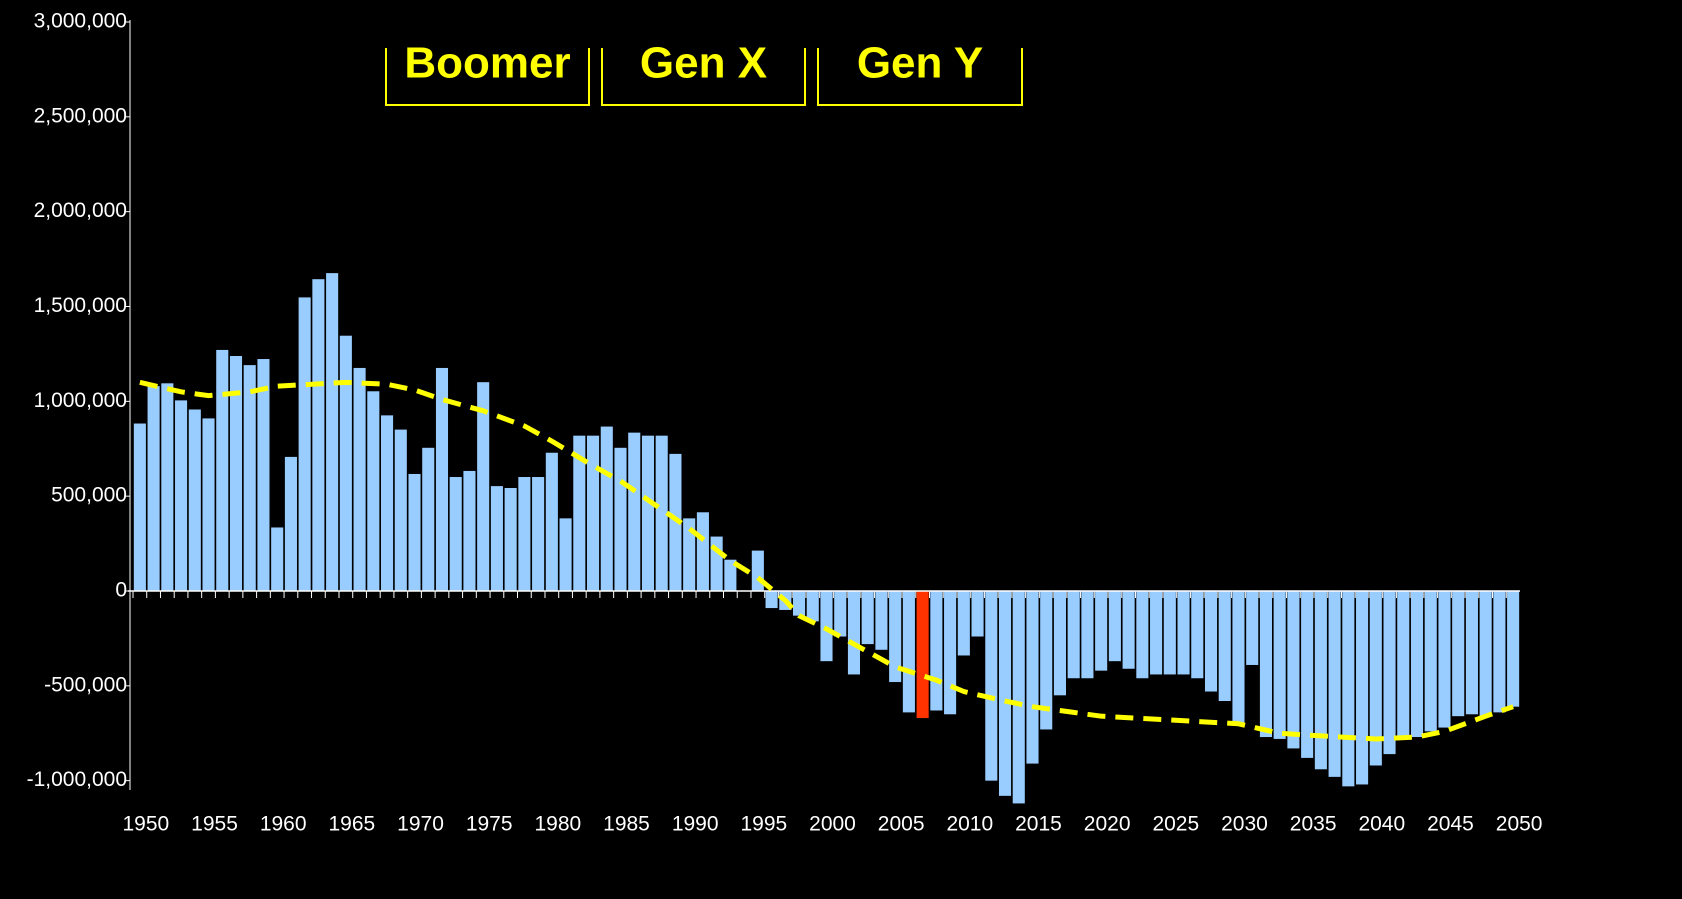  Describe the element at coordinates (80, 400) in the screenshot. I see `y-tick-label: 1,000,000` at that location.